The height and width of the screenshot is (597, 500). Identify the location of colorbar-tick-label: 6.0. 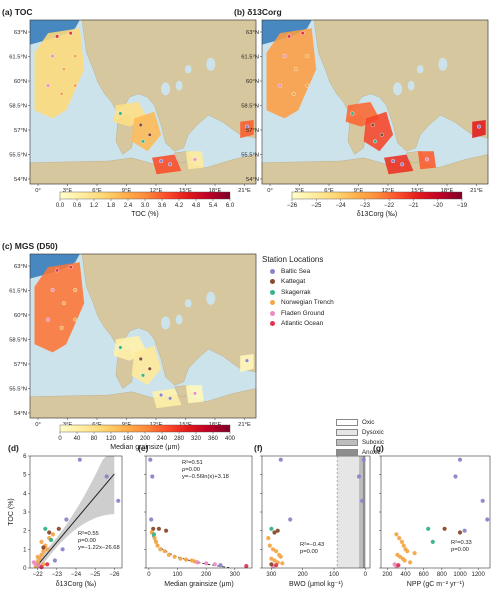
(230, 206).